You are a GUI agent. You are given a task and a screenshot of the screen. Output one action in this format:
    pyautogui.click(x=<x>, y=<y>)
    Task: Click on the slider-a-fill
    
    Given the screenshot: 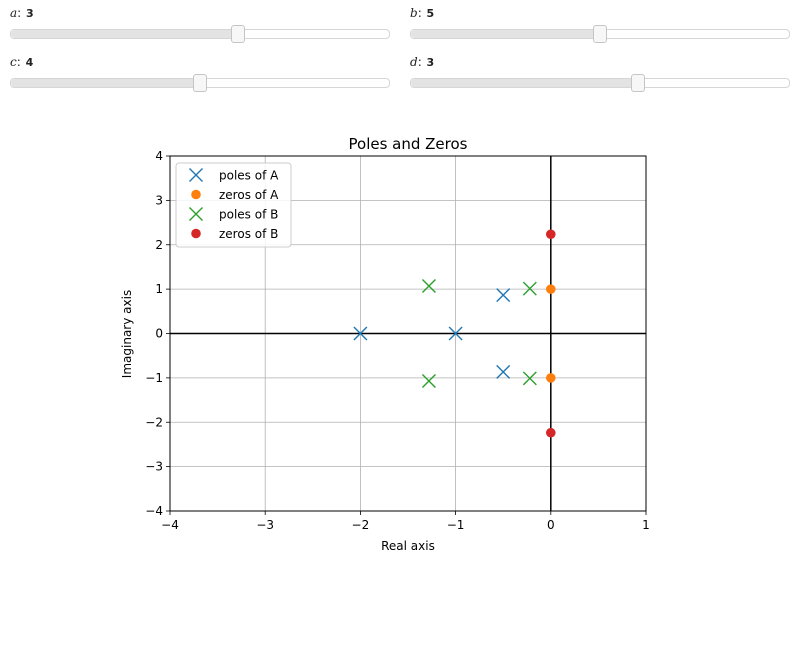 What is the action you would take?
    pyautogui.click(x=124, y=34)
    